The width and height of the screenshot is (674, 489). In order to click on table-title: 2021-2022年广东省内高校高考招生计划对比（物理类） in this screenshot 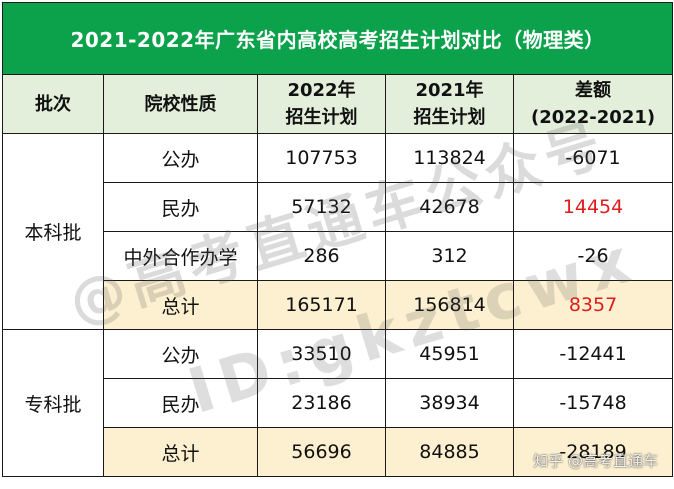, I will do `click(337, 38)`.